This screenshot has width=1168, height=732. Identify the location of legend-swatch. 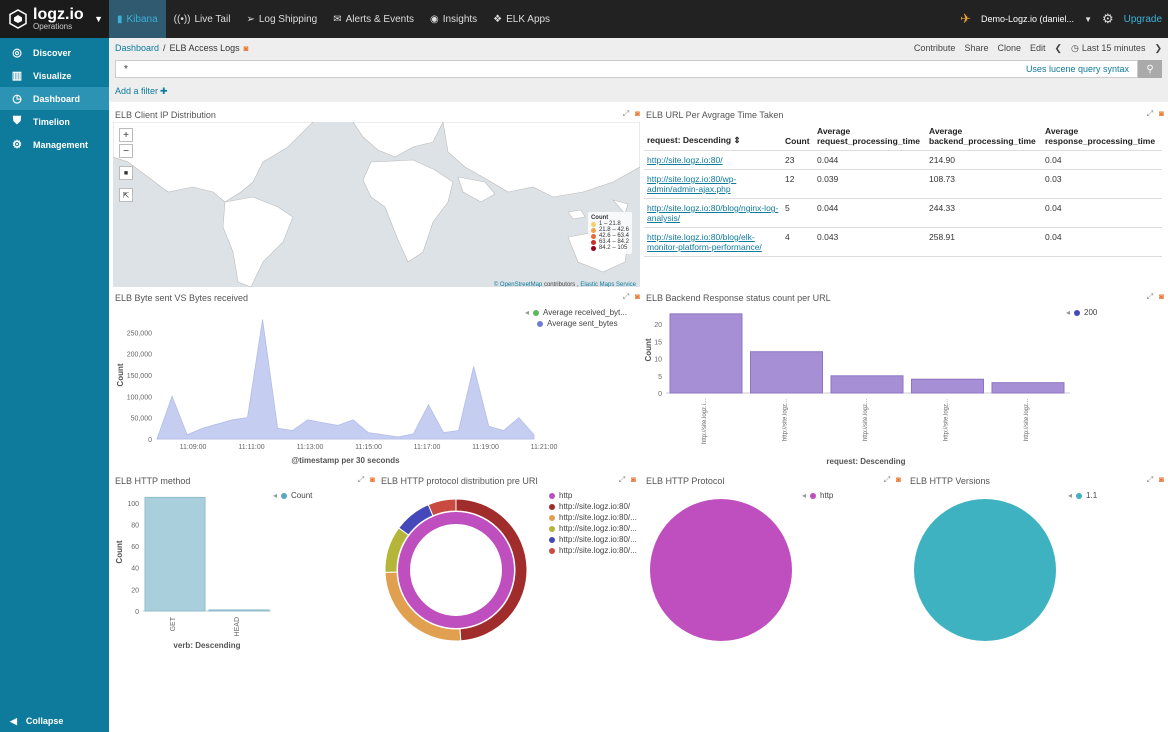
(593, 248).